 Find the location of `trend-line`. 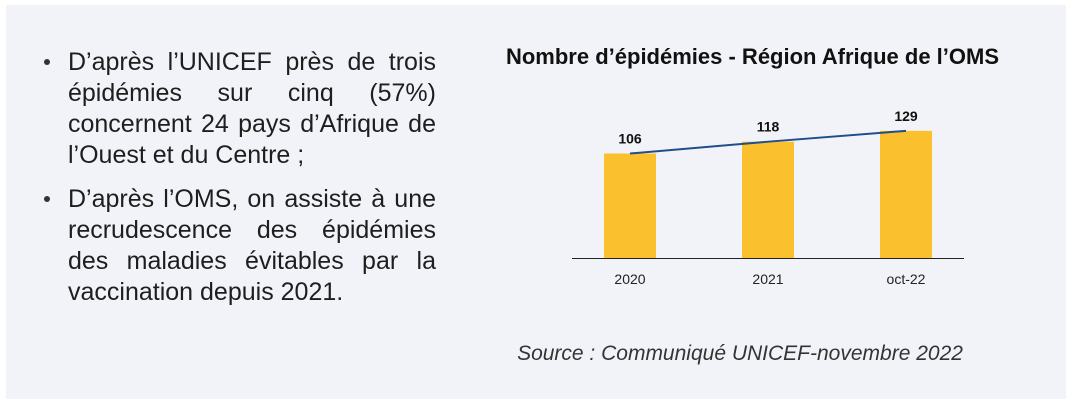

trend-line is located at coordinates (768, 142).